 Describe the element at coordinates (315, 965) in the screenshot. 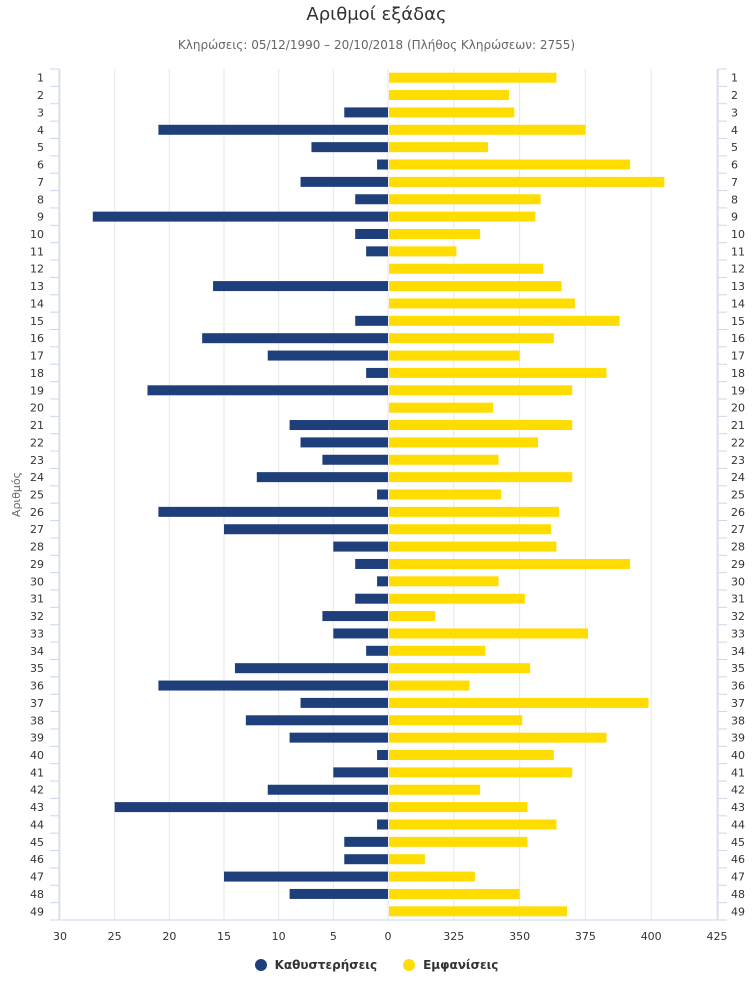

I see `legend-item-delays: Καθυστερήσεις` at that location.